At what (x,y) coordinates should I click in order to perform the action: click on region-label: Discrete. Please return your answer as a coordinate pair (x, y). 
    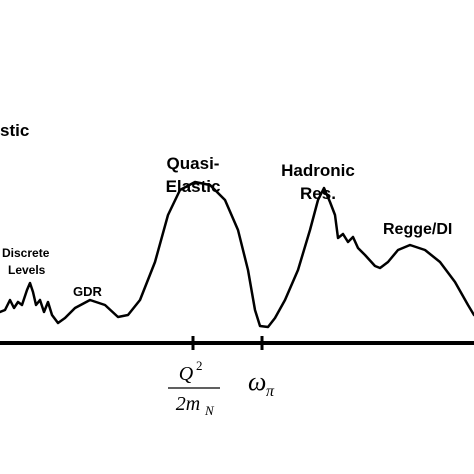
    Looking at the image, I should click on (26, 253).